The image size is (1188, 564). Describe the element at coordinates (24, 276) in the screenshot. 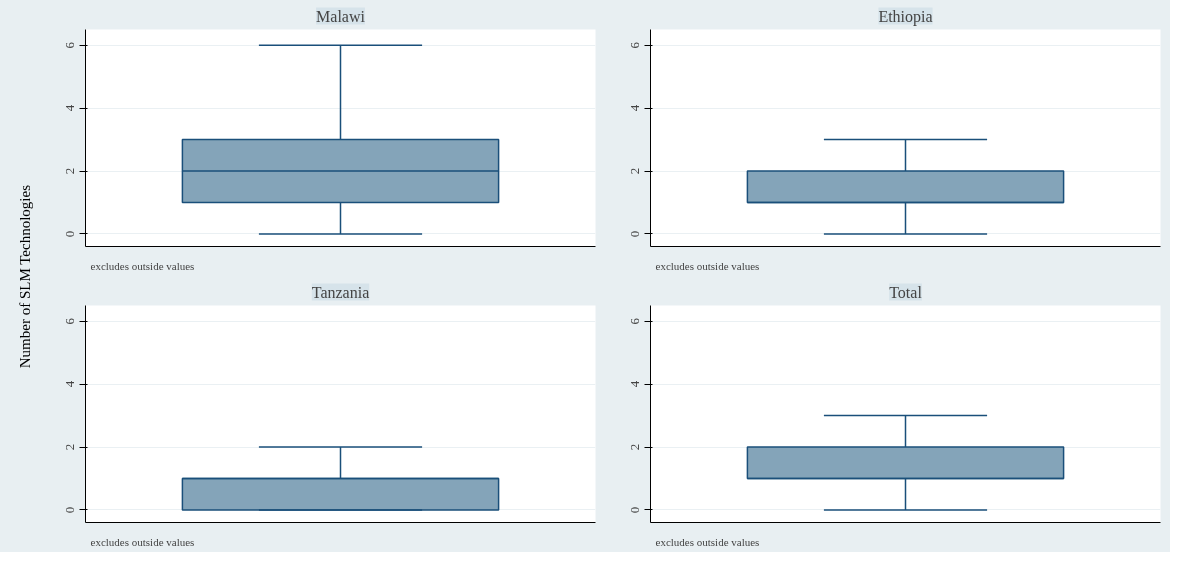

I see `y-axis-title: Number of SLM Technologies` at that location.